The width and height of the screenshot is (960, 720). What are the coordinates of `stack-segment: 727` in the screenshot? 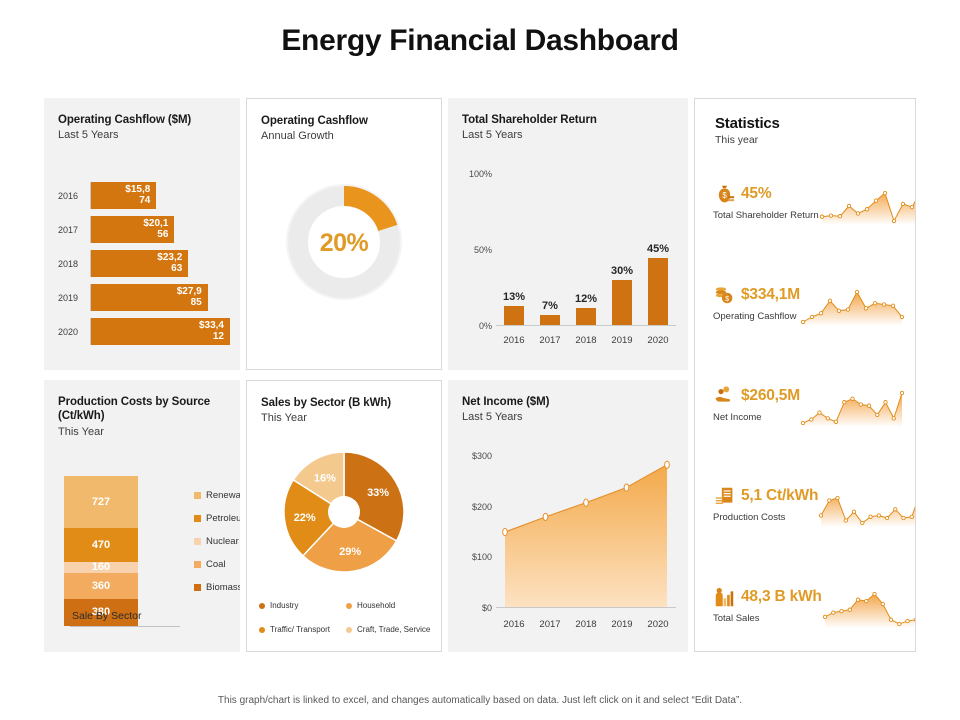 It's located at (101, 502).